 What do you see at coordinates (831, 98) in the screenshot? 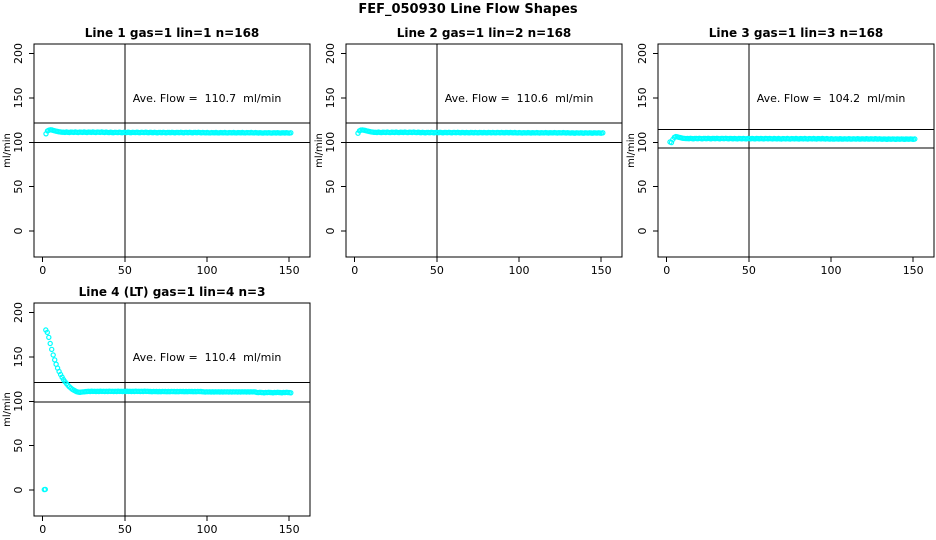
I see `ave-flow-annotation: Ave. Flow = 104.2 ml/min` at bounding box center [831, 98].